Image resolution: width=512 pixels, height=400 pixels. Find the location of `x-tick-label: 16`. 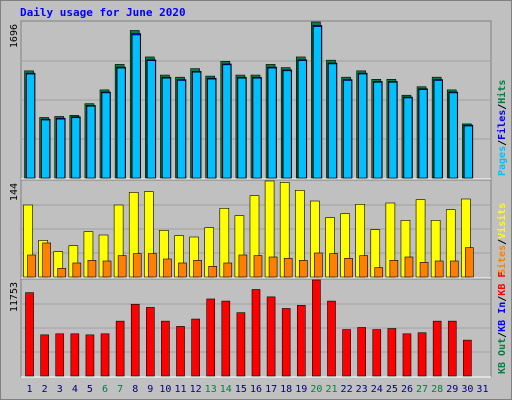

x-tick-label: 16 is located at coordinates (256, 389).